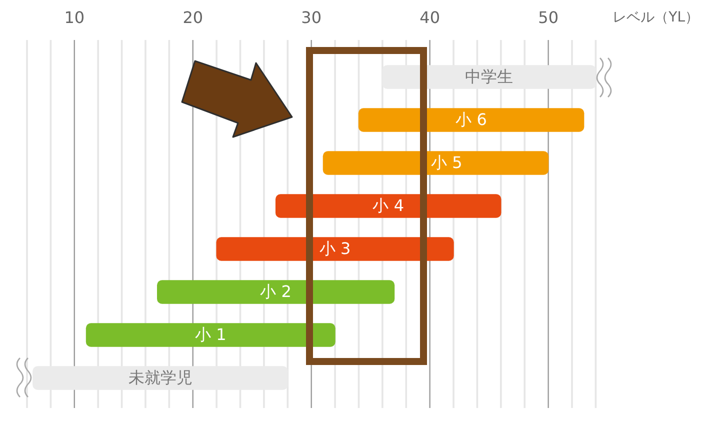 This screenshot has width=710, height=422. Describe the element at coordinates (74, 18) in the screenshot. I see `x-tick-label: 10` at that location.